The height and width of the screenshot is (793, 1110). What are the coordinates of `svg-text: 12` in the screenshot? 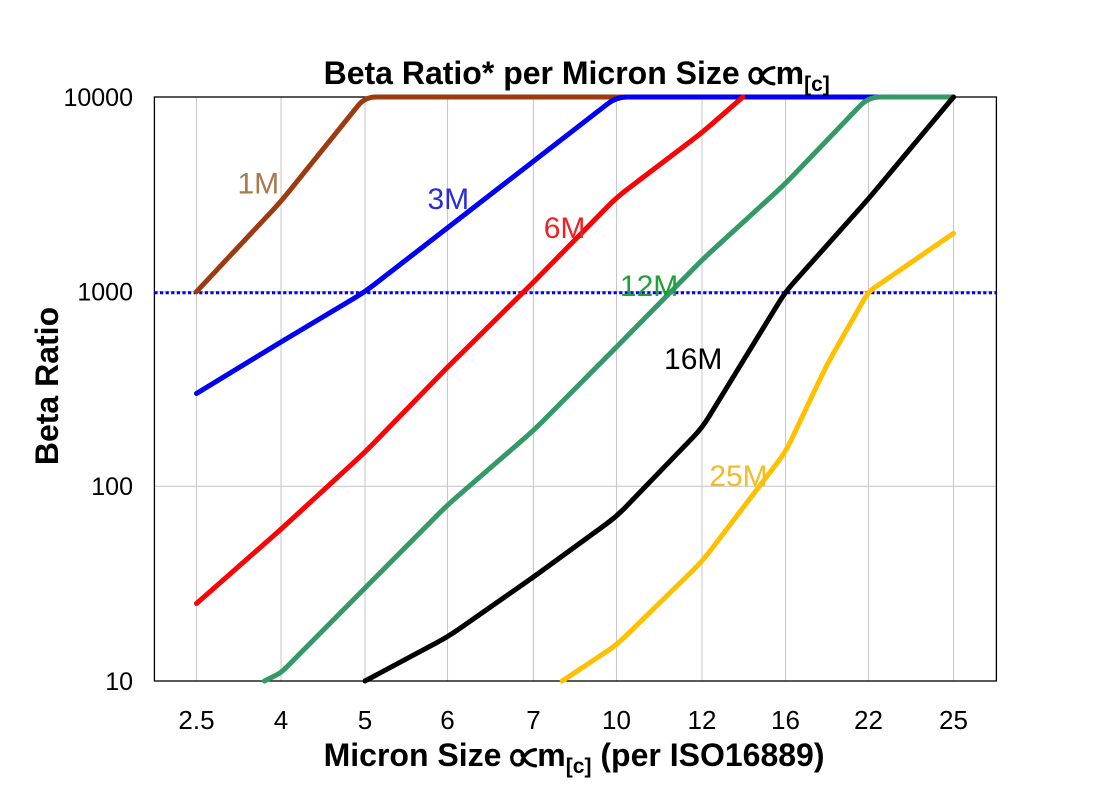 It's located at (702, 720).